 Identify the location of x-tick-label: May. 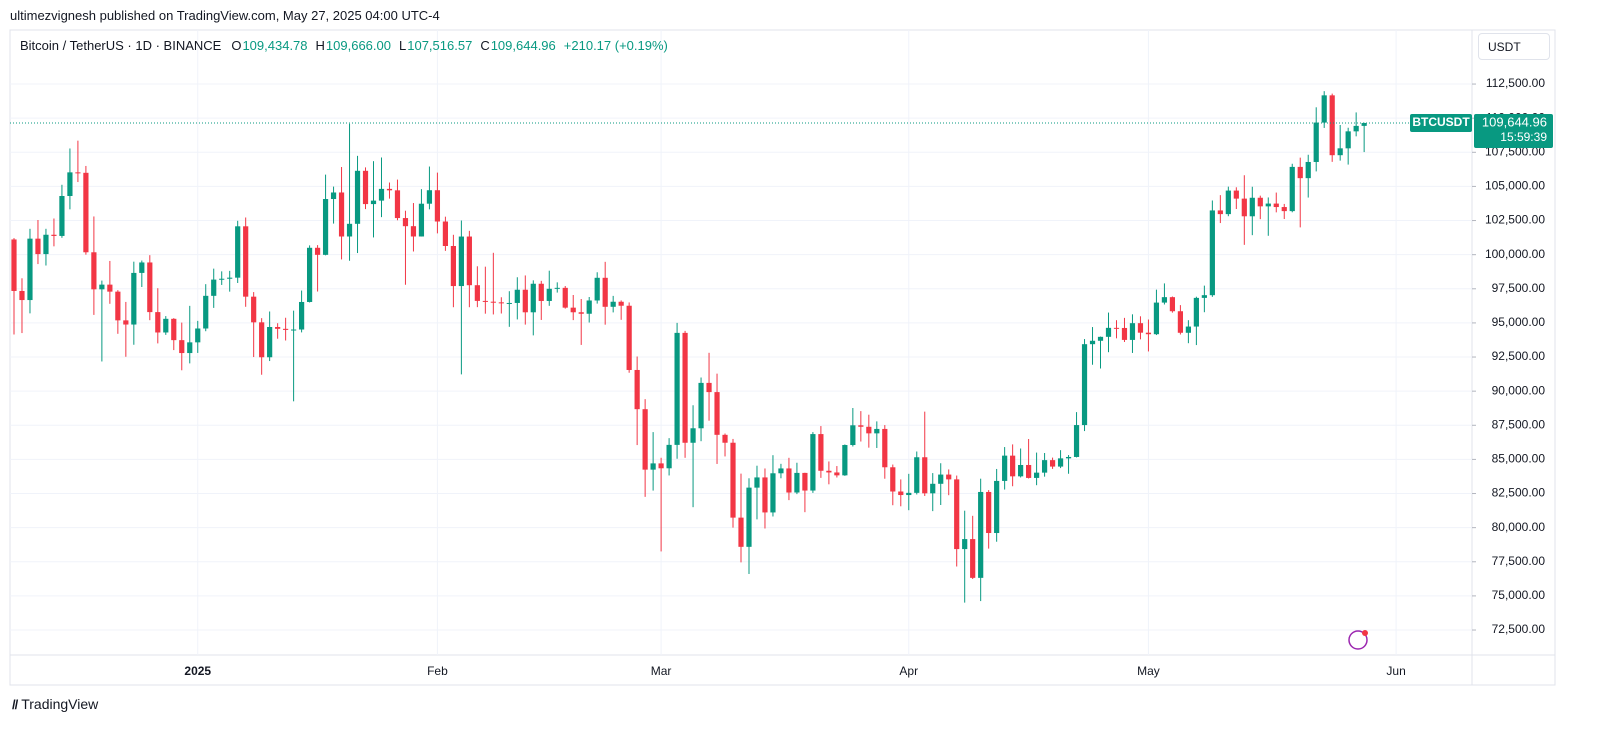
(1148, 671).